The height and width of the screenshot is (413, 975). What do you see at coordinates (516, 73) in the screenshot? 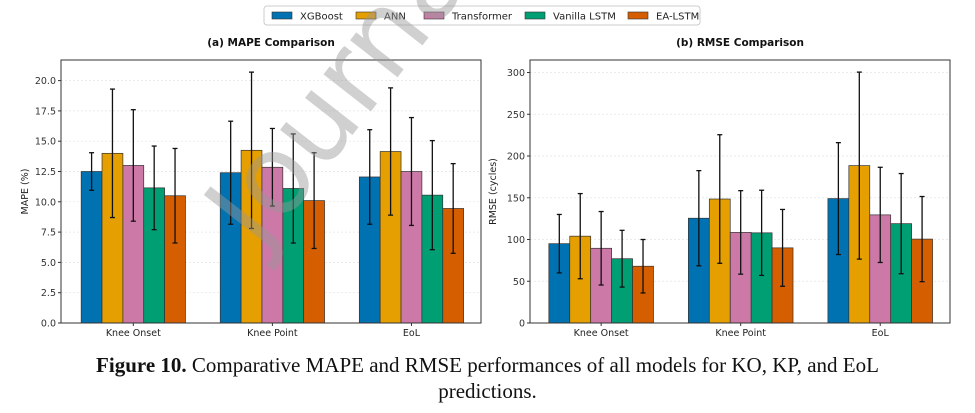
I see `y-tick-label: 300` at bounding box center [516, 73].